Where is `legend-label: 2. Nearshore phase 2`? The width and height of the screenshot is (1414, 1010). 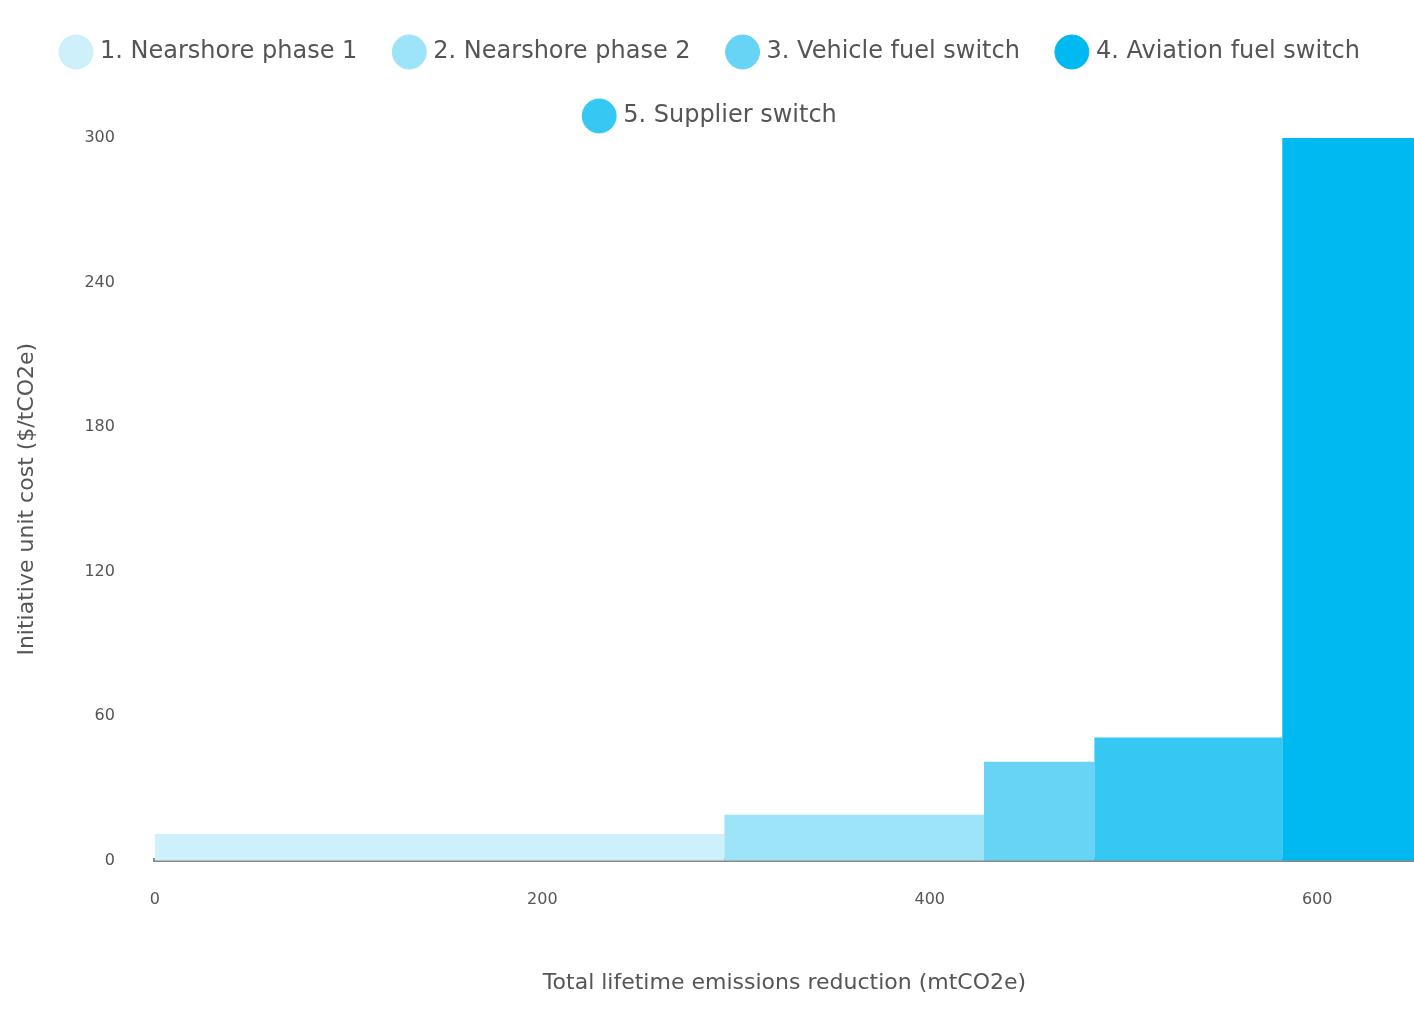
legend-label: 2. Nearshore phase 2 is located at coordinates (562, 50).